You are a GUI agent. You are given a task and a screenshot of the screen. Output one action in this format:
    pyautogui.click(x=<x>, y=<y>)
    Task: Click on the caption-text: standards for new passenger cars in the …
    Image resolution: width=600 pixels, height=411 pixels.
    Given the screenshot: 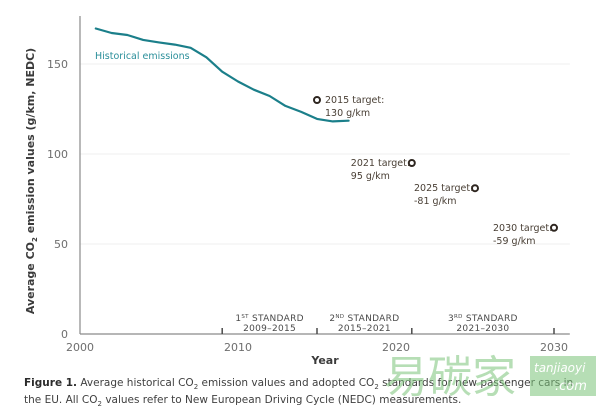 What is the action you would take?
    pyautogui.click(x=299, y=392)
    